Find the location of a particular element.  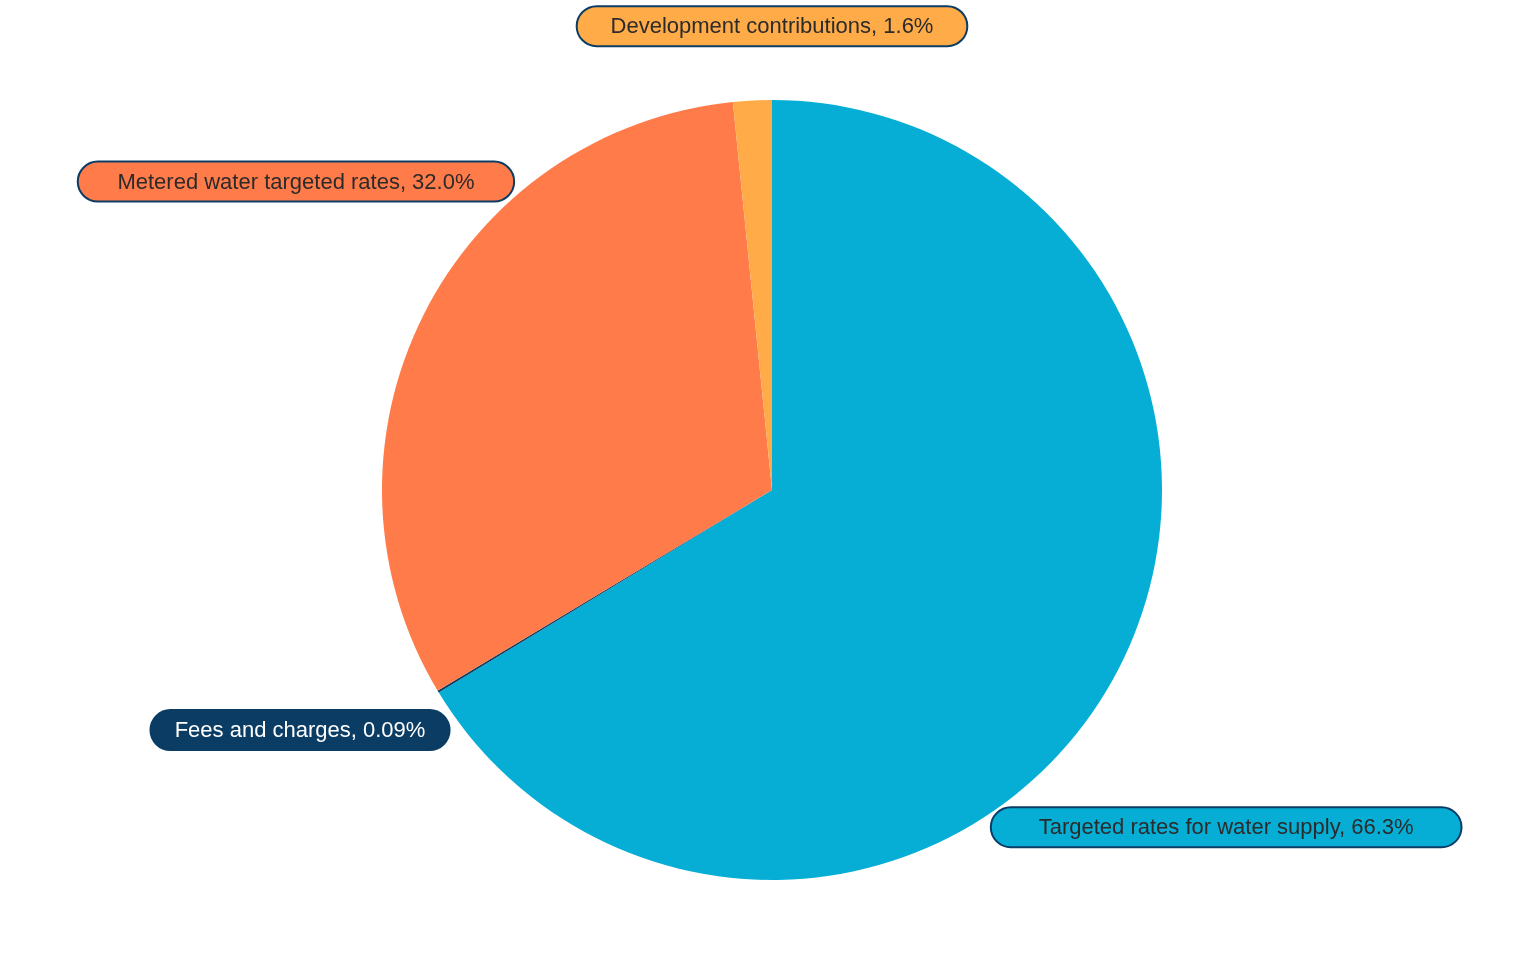

slice-label: Metered water targeted rates, 32.0% is located at coordinates (296, 181).